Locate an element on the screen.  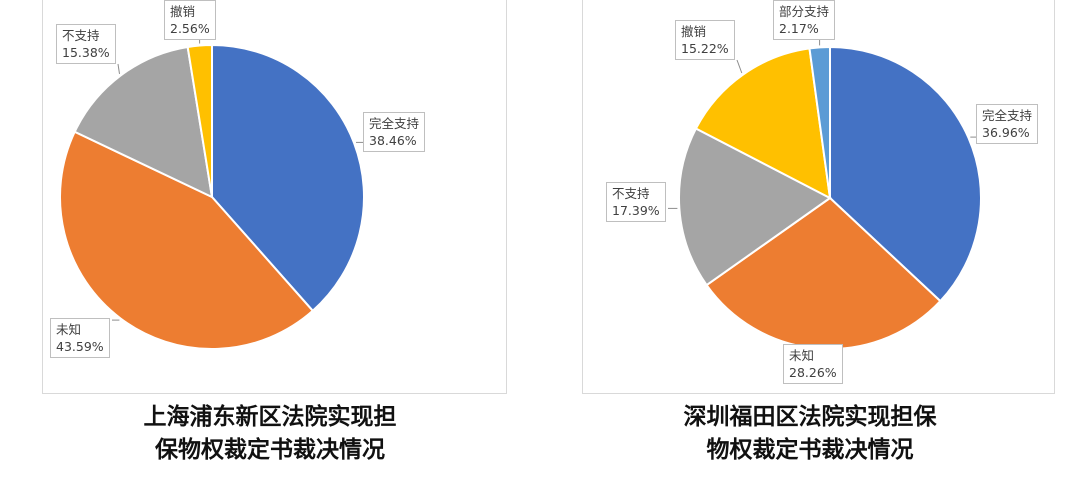
slice-percent: 43.59% is located at coordinates (80, 346).